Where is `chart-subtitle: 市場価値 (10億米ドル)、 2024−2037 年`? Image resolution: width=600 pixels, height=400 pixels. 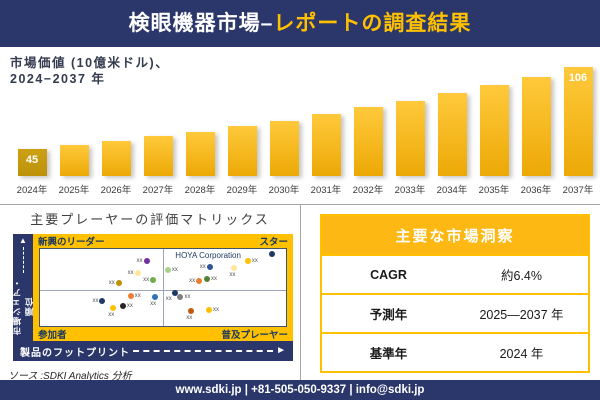 chart-subtitle: 市場価値 (10億米ドル)、 2024−2037 年 is located at coordinates (89, 71).